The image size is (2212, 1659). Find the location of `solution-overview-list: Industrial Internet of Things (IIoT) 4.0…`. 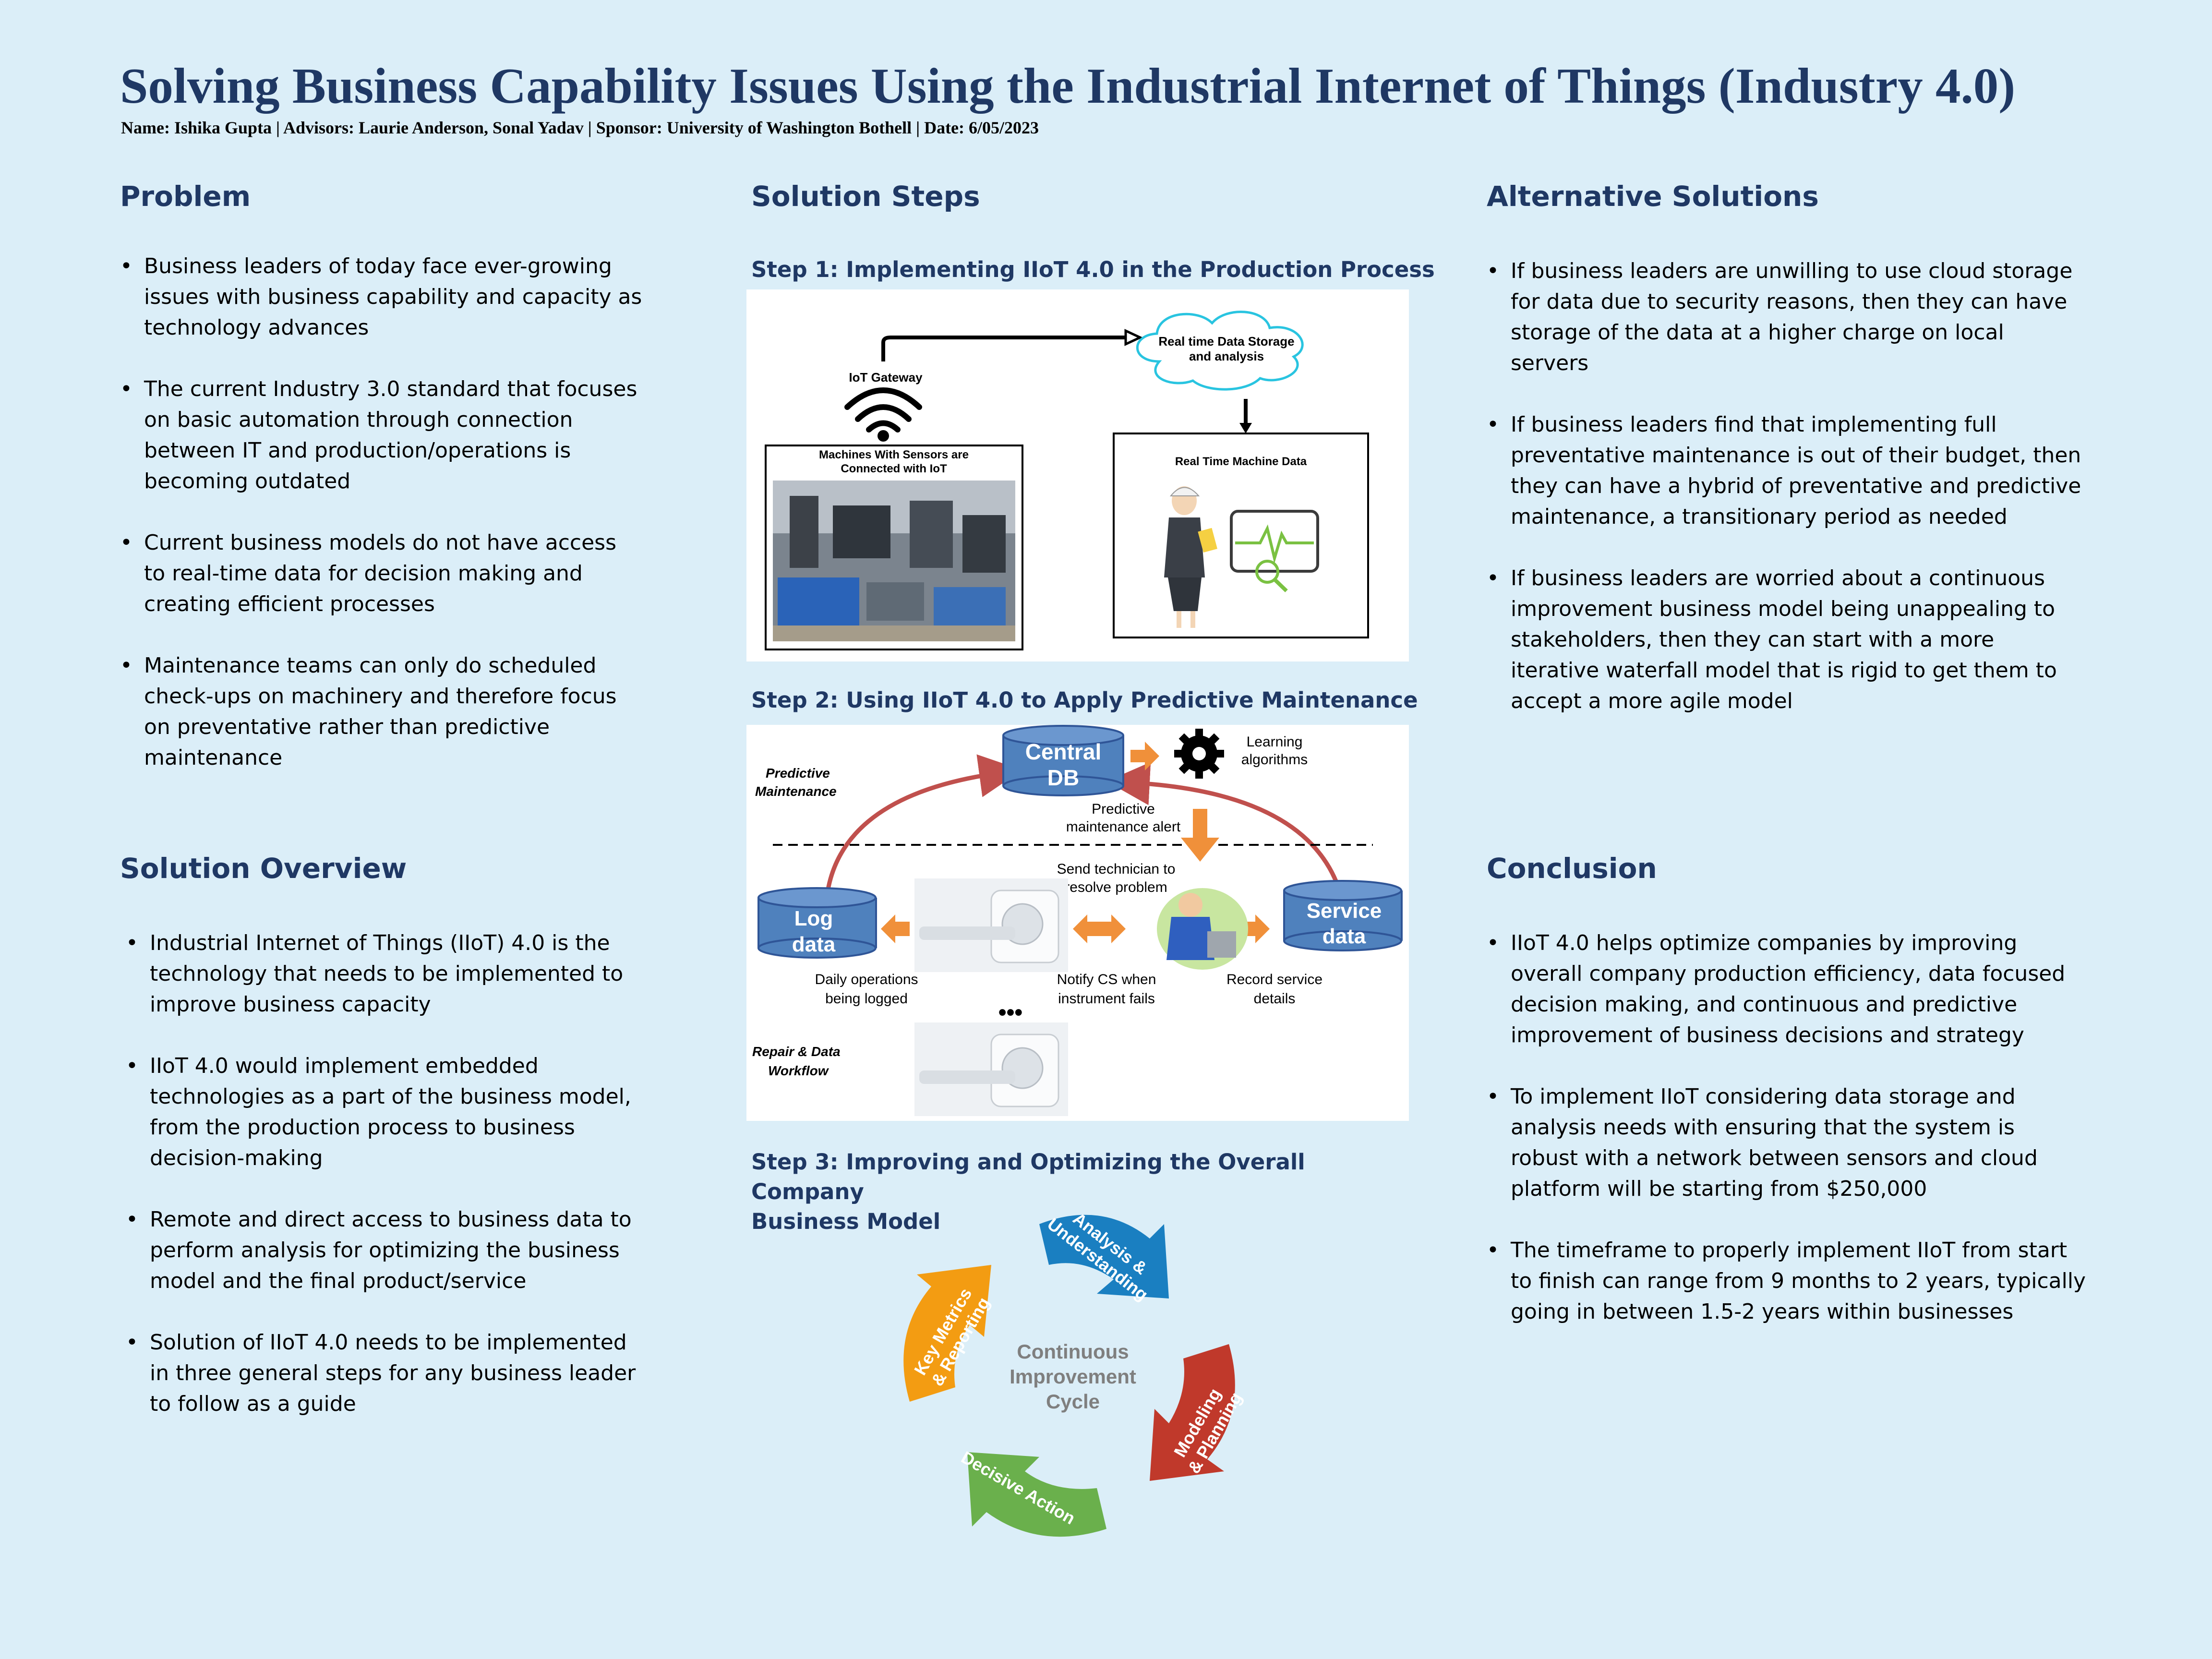

solution-overview-list: Industrial Internet of Things (IIoT) 4.0… is located at coordinates (385, 1189).